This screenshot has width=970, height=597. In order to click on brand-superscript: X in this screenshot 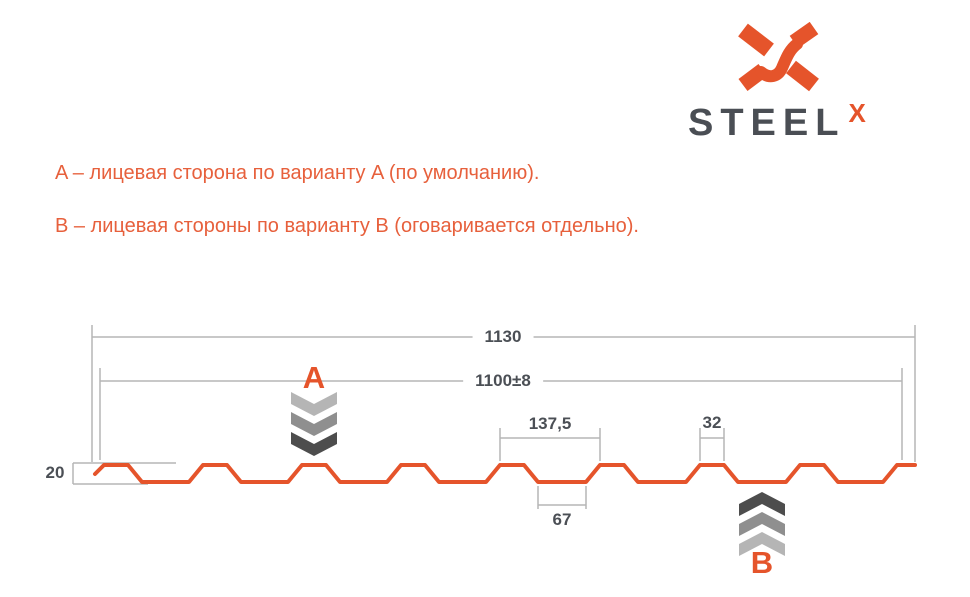, I will do `click(857, 113)`.